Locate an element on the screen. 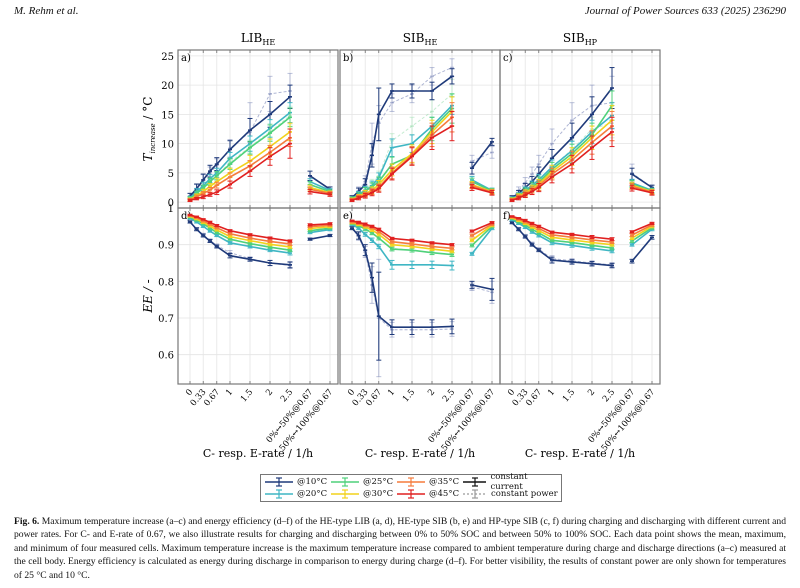 The height and width of the screenshot is (588, 800). column-title-1: SIBHE is located at coordinates (420, 39).